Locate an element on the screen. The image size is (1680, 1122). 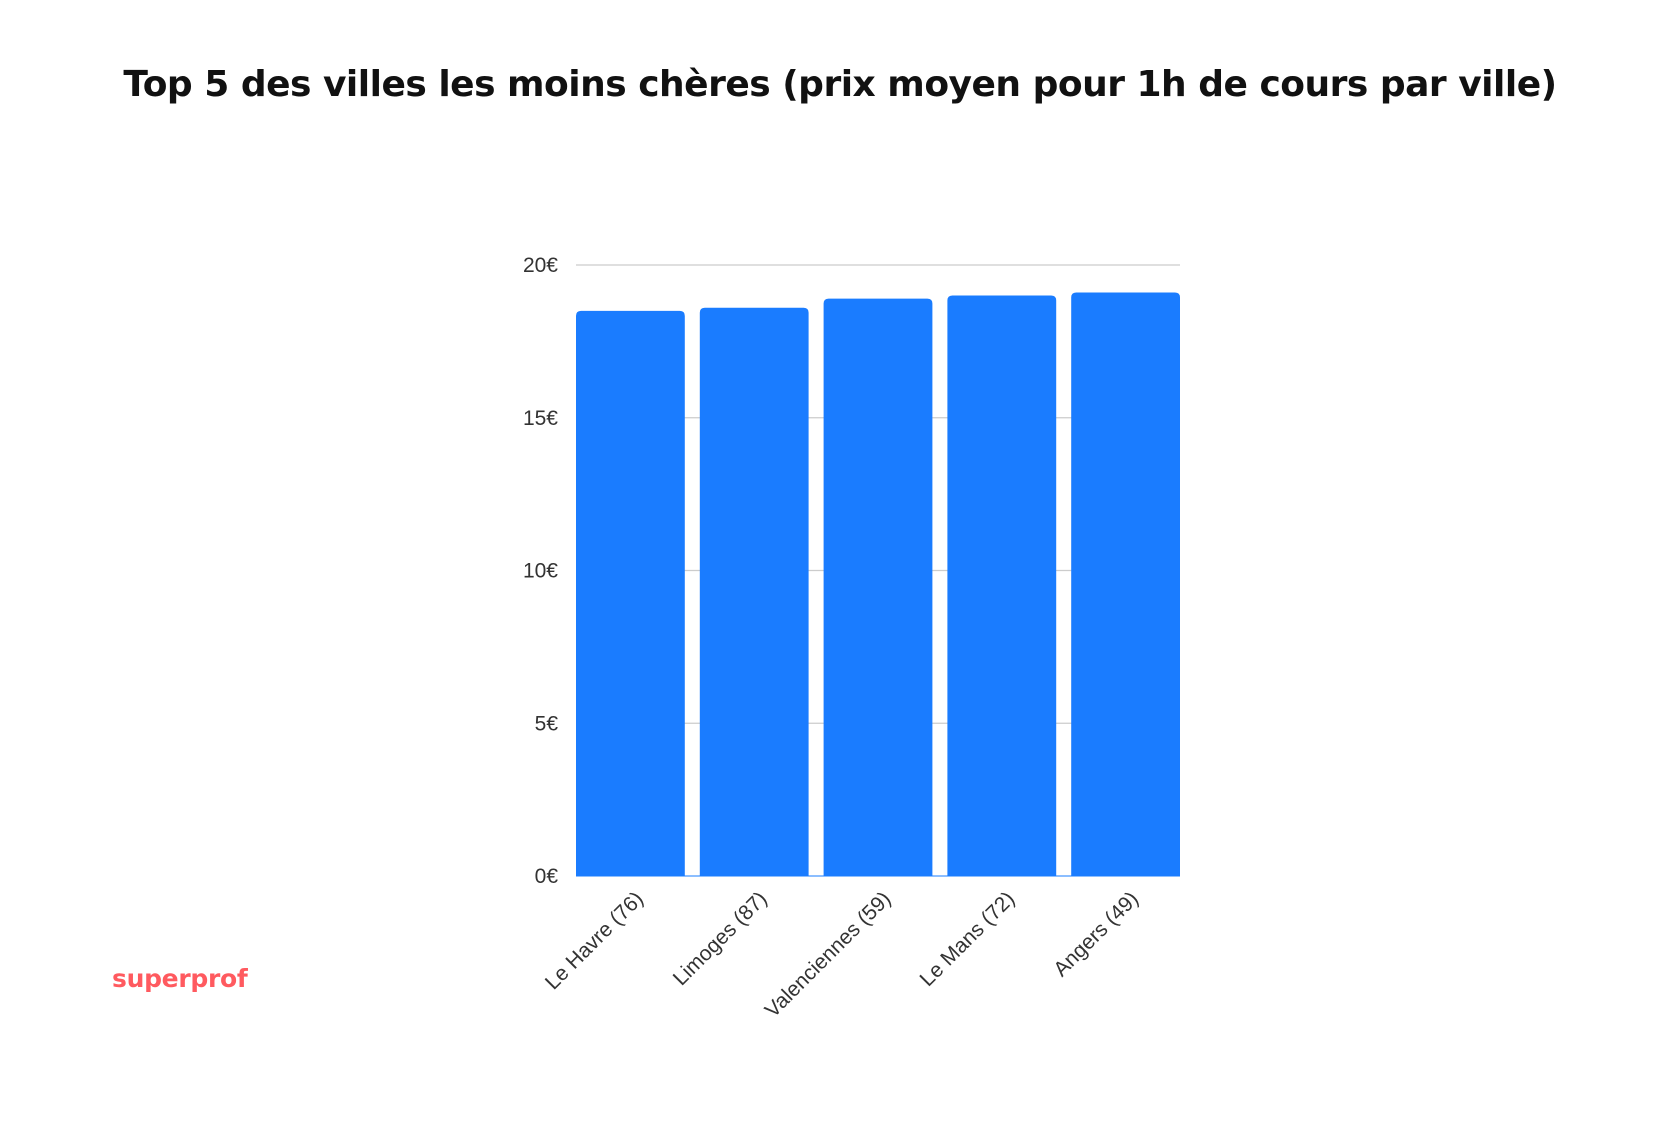
y-axis-ticks: 0€ 5€ 10€ 15€ 20€ is located at coordinates (540, 571).